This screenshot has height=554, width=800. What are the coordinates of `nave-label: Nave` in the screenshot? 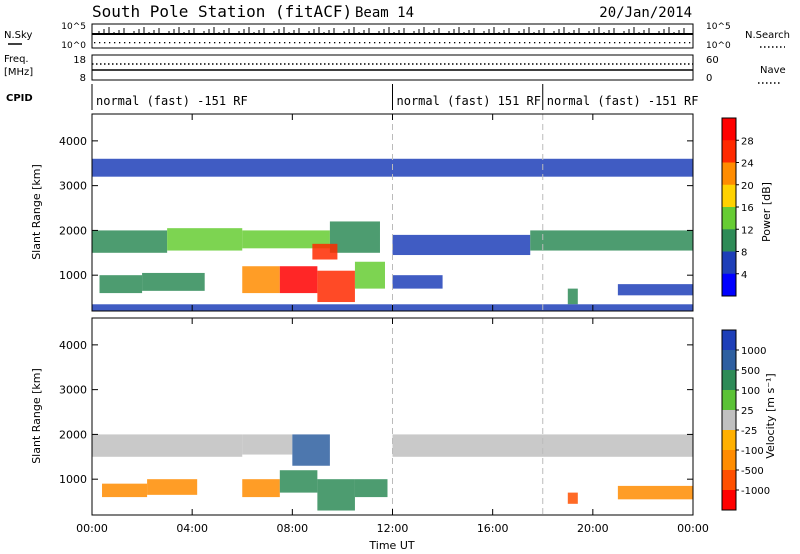 It's located at (773, 70).